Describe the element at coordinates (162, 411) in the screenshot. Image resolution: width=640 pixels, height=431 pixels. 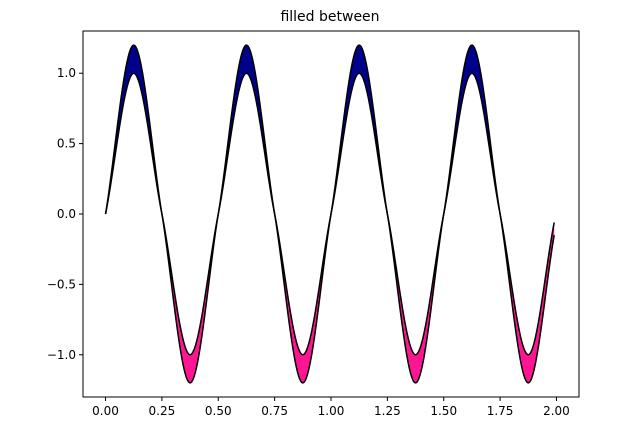
I see `x-tick-label: 0.25` at that location.